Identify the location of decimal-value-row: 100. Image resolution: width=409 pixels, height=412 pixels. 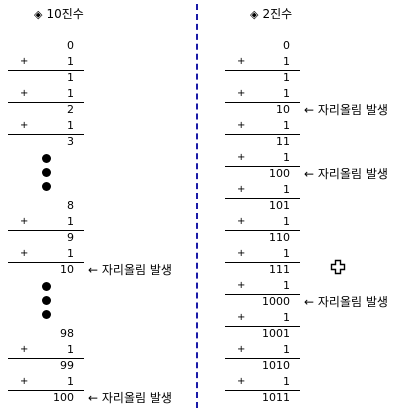
(46, 398).